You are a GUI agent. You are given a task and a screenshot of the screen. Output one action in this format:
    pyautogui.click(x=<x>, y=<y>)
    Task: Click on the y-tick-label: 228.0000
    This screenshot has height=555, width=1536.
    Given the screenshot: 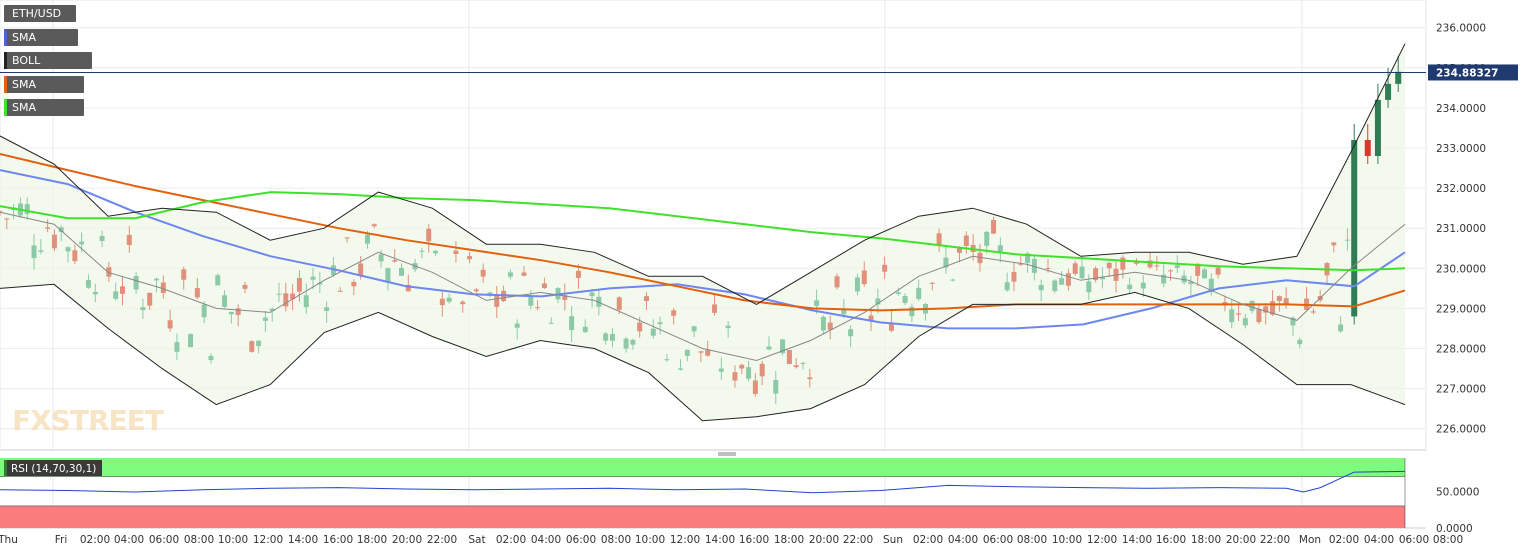 What is the action you would take?
    pyautogui.click(x=1461, y=350)
    